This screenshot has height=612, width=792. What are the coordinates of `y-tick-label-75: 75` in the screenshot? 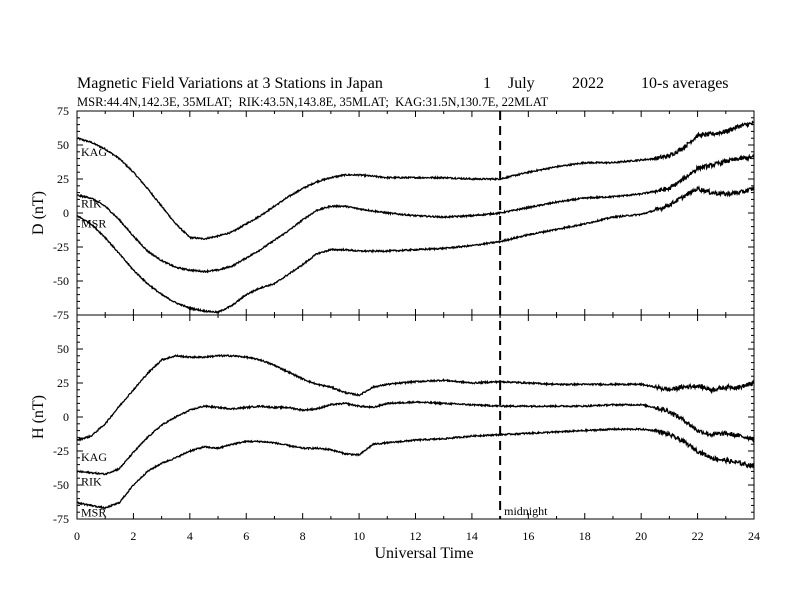 It's located at (63, 111).